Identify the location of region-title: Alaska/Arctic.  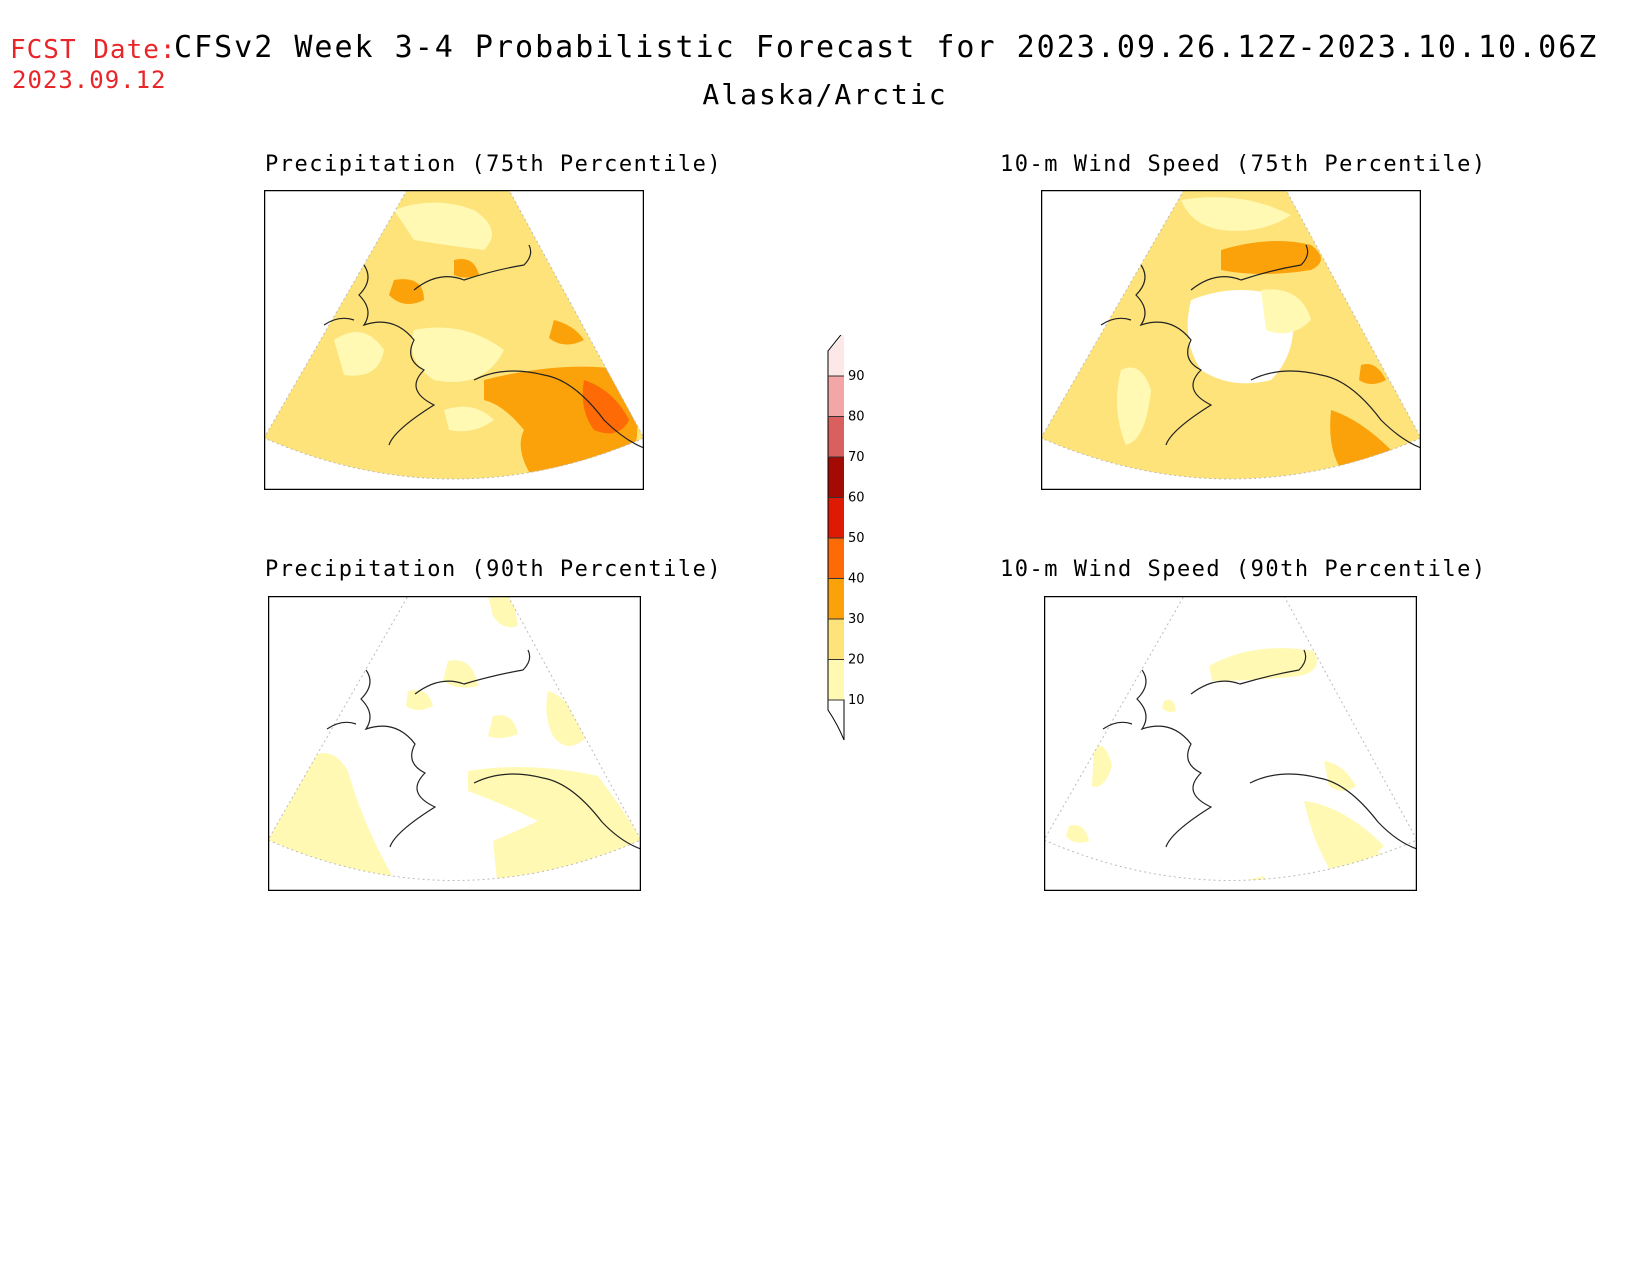
(825, 94).